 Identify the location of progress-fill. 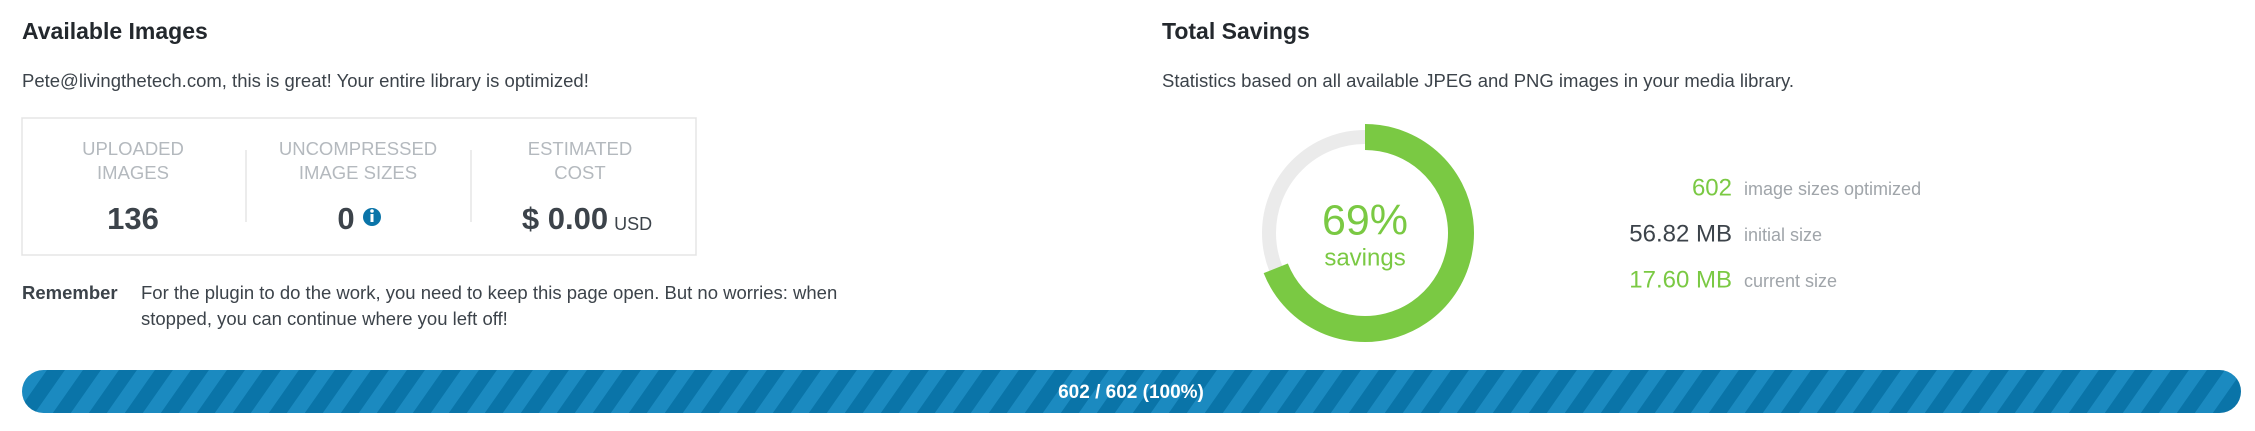
(1131, 391).